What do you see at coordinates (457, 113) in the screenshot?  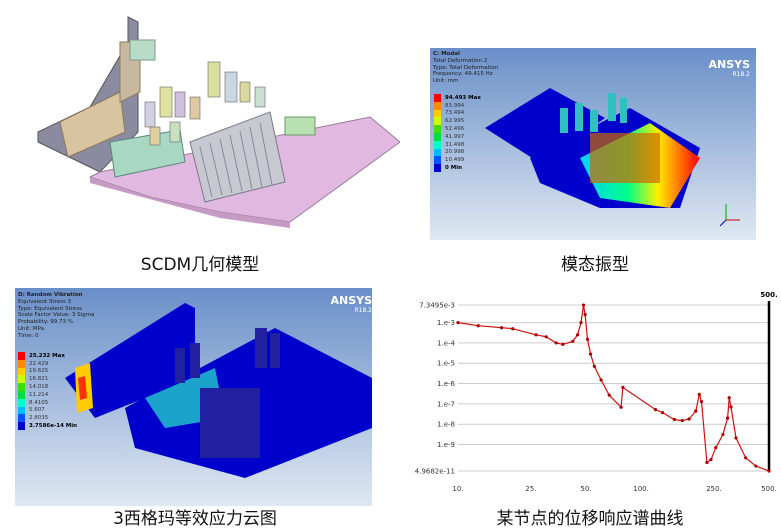 I see `legend-row: 73.494` at bounding box center [457, 113].